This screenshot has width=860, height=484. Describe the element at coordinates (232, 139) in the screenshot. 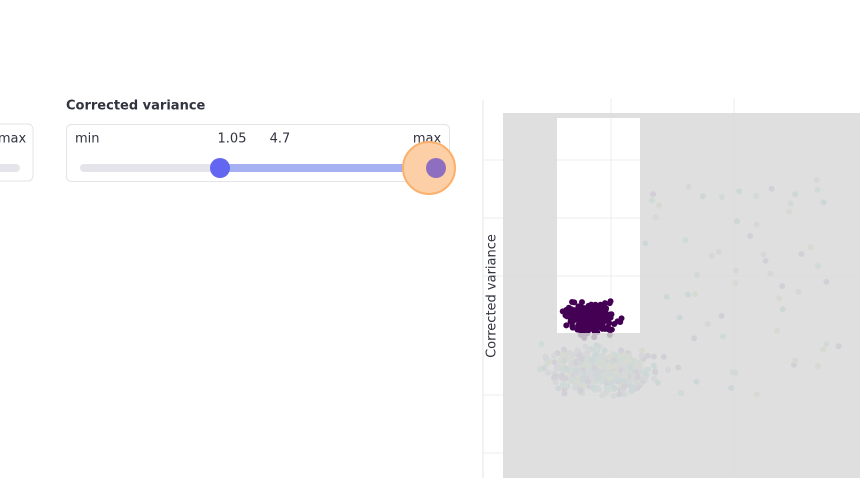

I see `low-value: 1.05` at that location.